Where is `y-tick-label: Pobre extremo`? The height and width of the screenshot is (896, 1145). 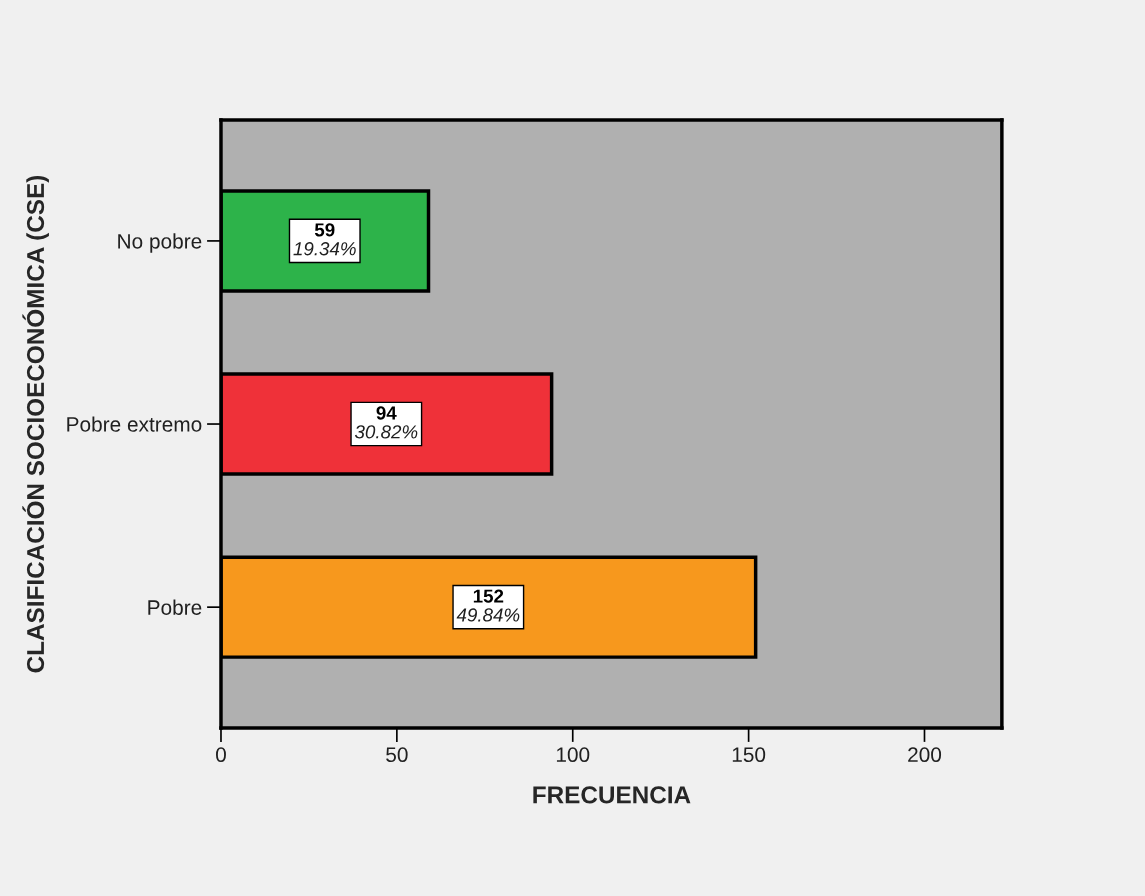 y-tick-label: Pobre extremo is located at coordinates (134, 424).